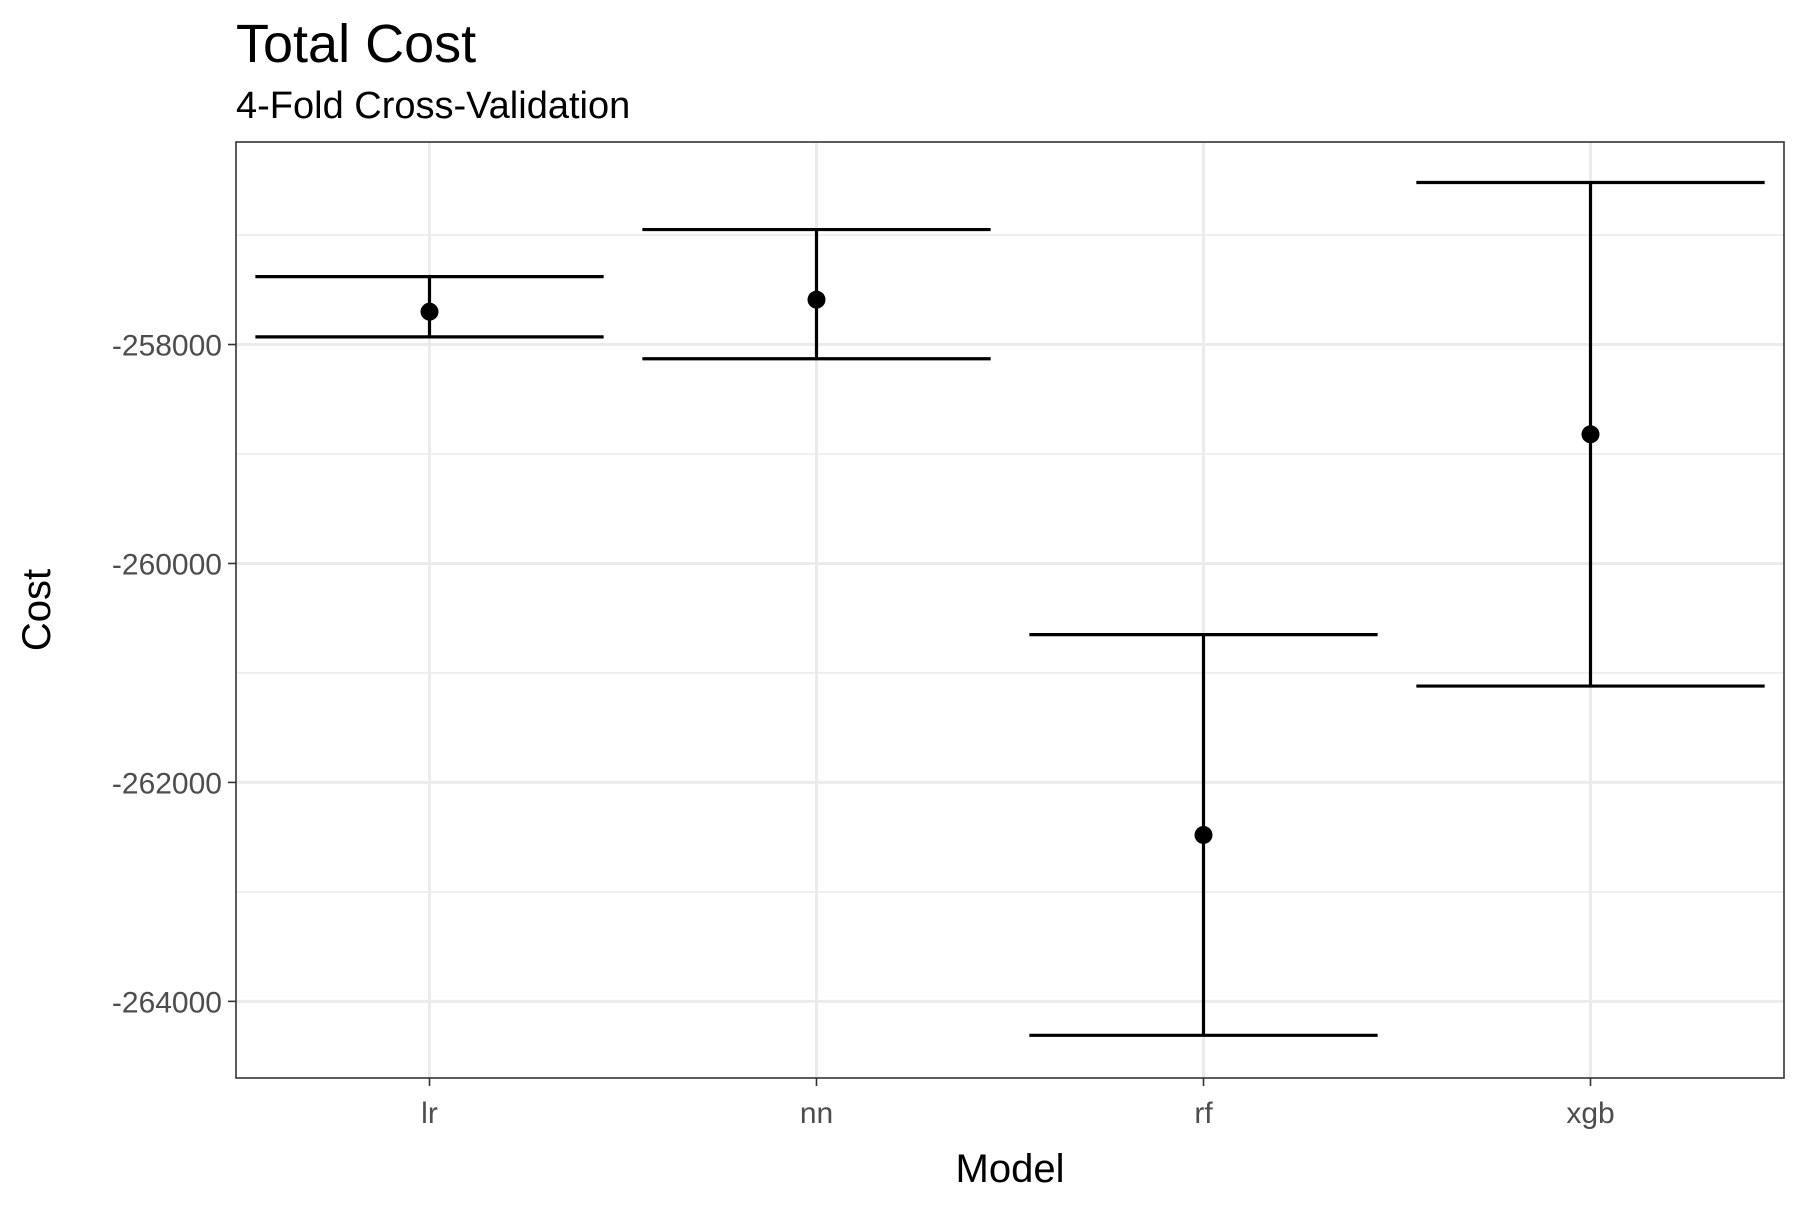  Describe the element at coordinates (1590, 434) in the screenshot. I see `point-xgb` at that location.